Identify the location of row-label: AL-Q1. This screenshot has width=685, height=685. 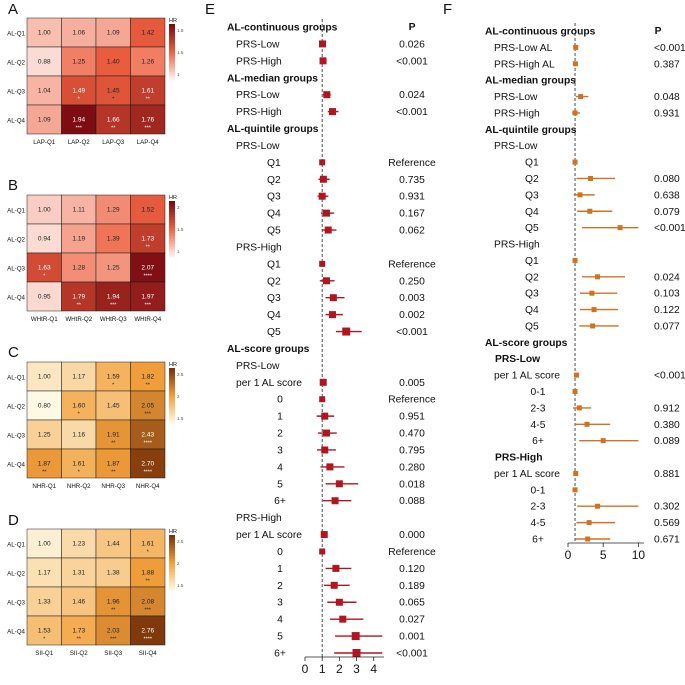
(16, 378).